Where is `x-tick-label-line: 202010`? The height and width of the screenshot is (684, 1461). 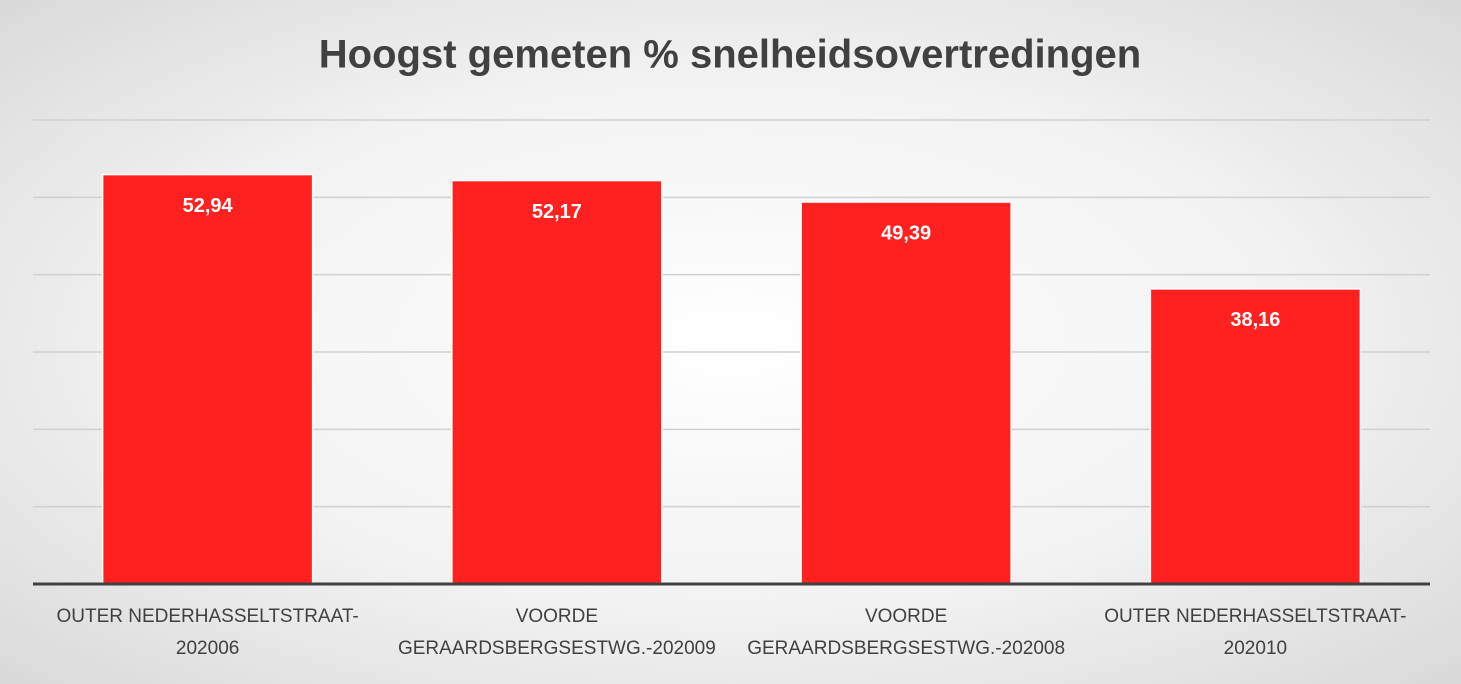 x-tick-label-line: 202010 is located at coordinates (1255, 648).